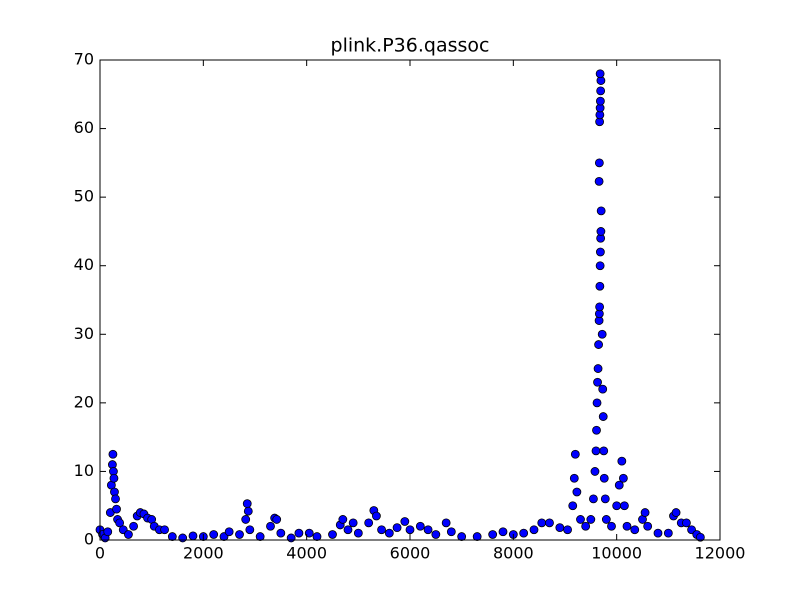 The height and width of the screenshot is (600, 800). What do you see at coordinates (84, 59) in the screenshot?
I see `y-tick-label: 70` at bounding box center [84, 59].